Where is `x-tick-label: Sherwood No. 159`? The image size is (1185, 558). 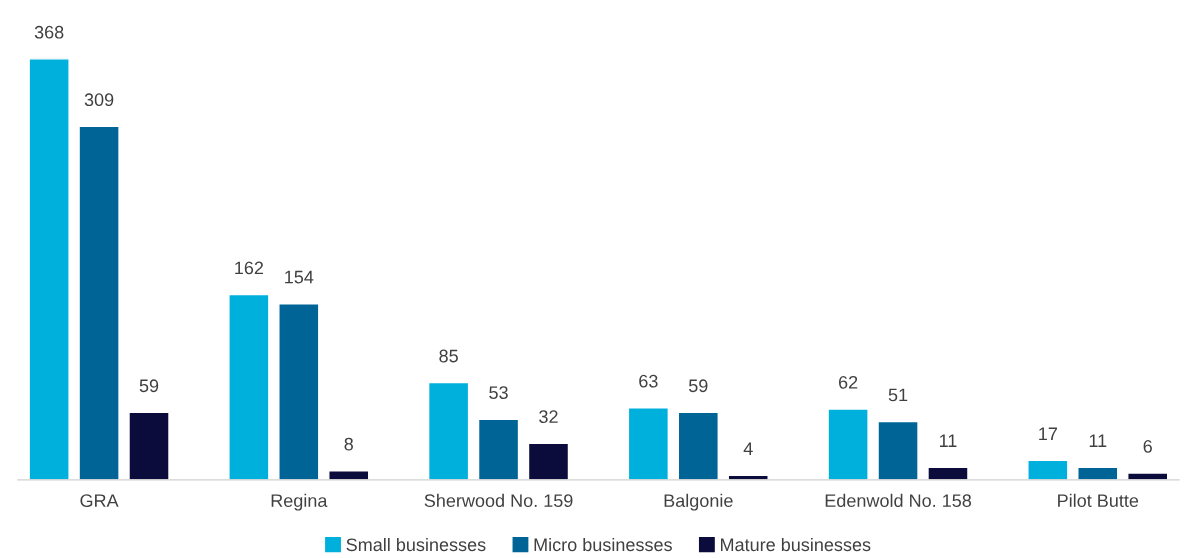 x-tick-label: Sherwood No. 159 is located at coordinates (498, 500).